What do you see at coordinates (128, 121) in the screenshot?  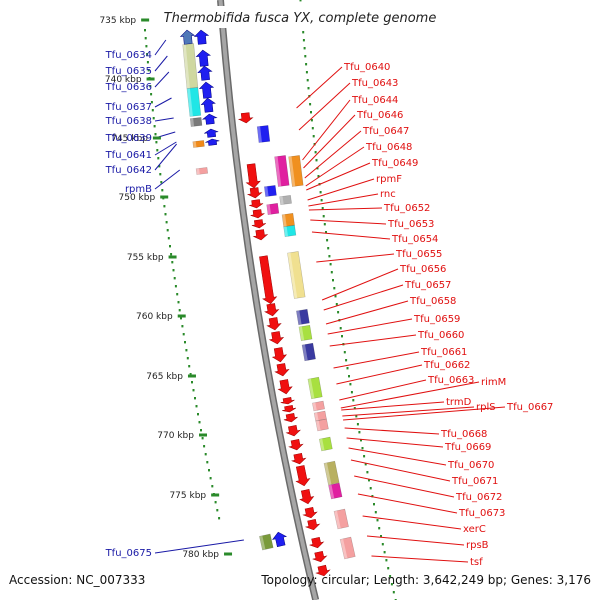 I see `forward-gene-label: Tfu_0638` at bounding box center [128, 121].